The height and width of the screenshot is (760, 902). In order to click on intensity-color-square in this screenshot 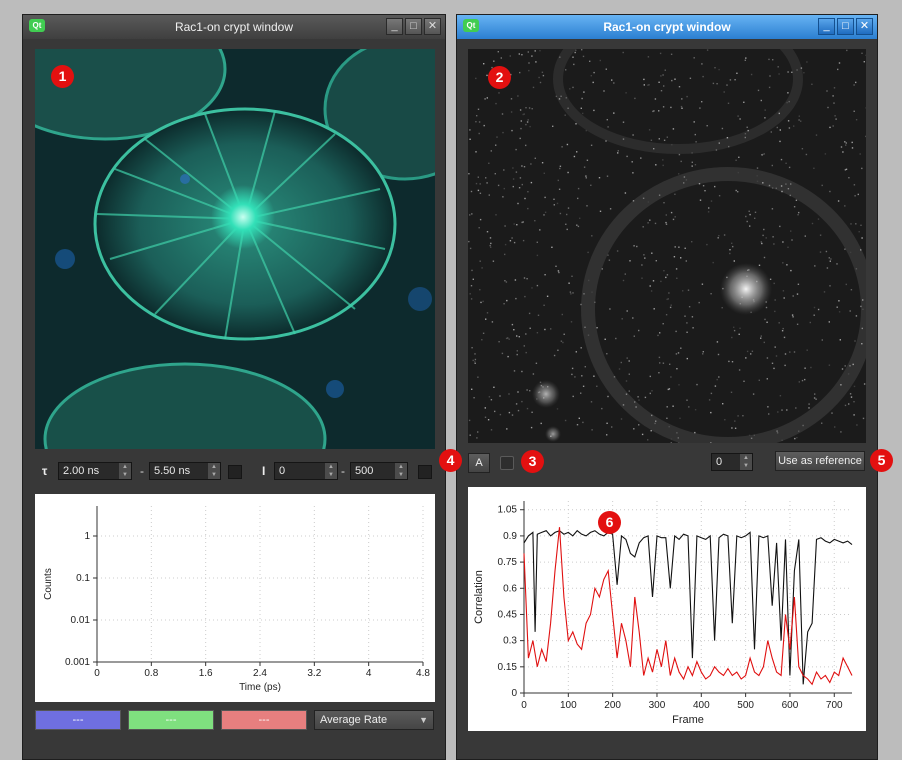, I will do `click(425, 472)`.